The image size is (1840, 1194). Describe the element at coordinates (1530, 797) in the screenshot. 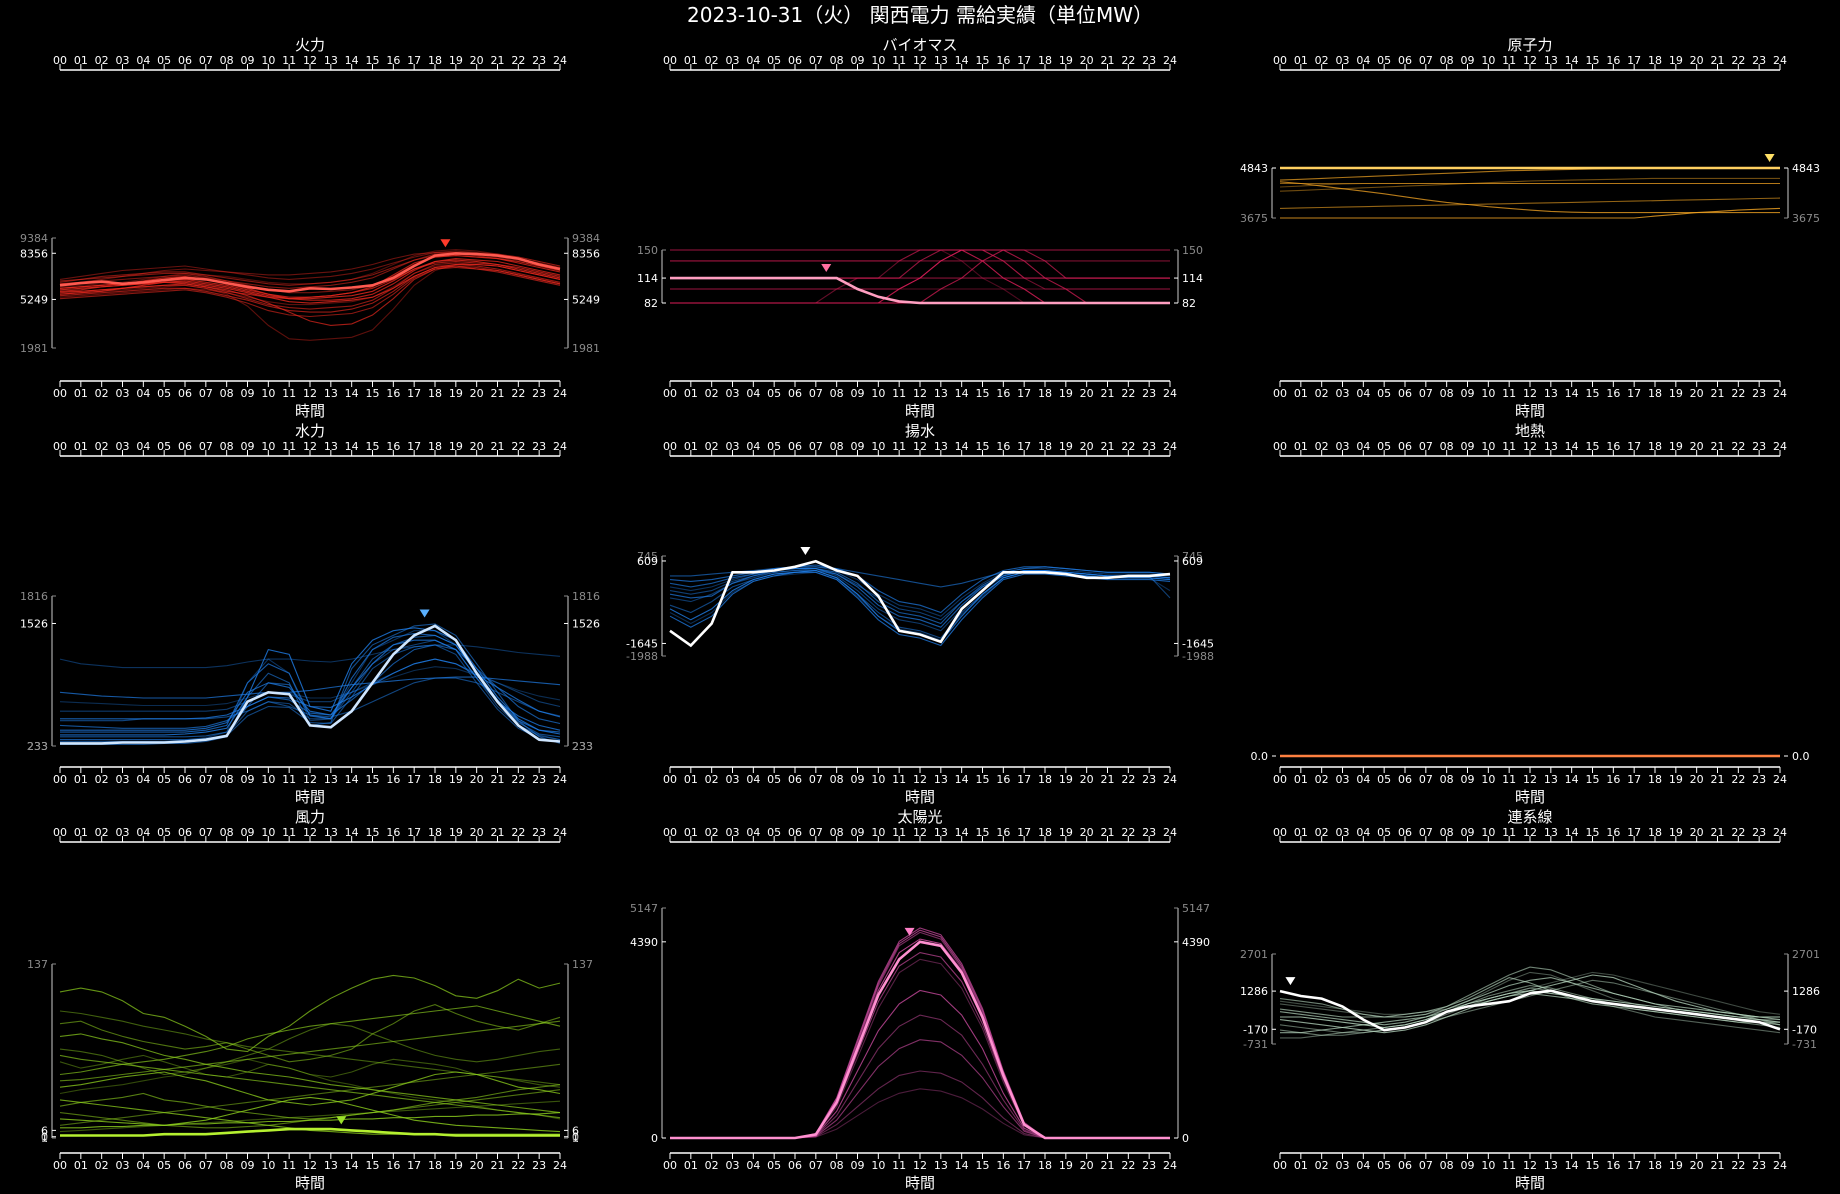

I see `x-axis-label: 時間` at that location.